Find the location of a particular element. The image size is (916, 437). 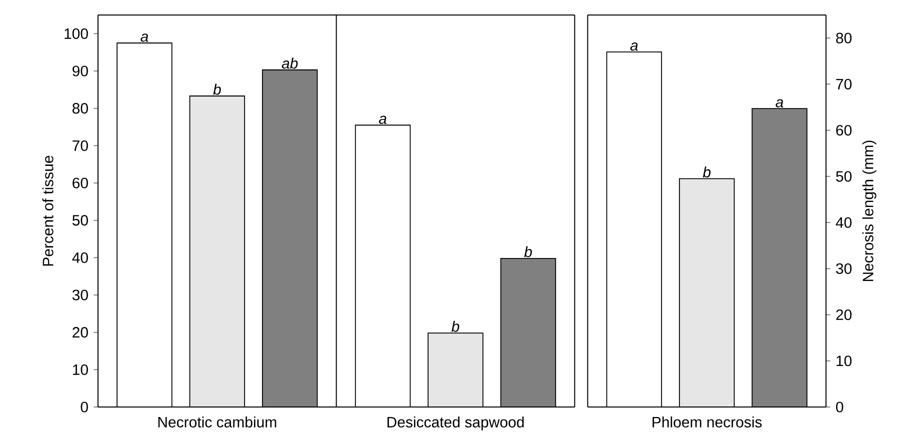

y-tick-label: 80 is located at coordinates (80, 108).